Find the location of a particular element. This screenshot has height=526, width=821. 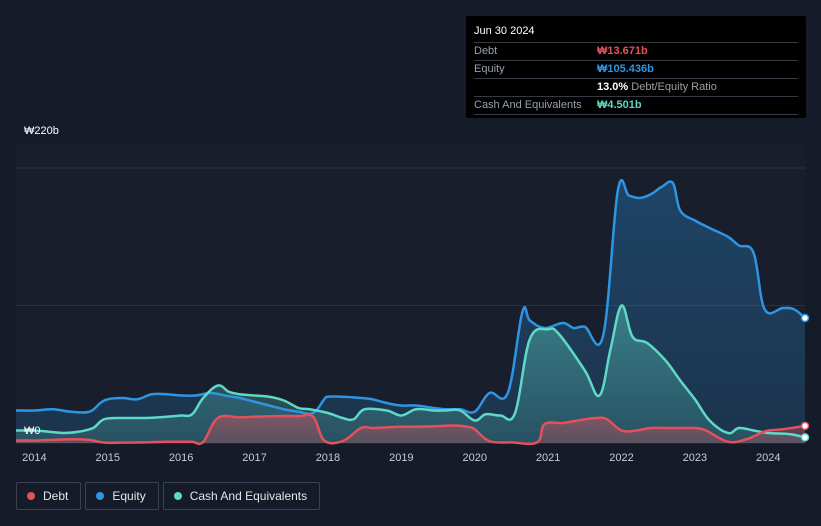

legend-item-debt: Debt is located at coordinates (49, 496).